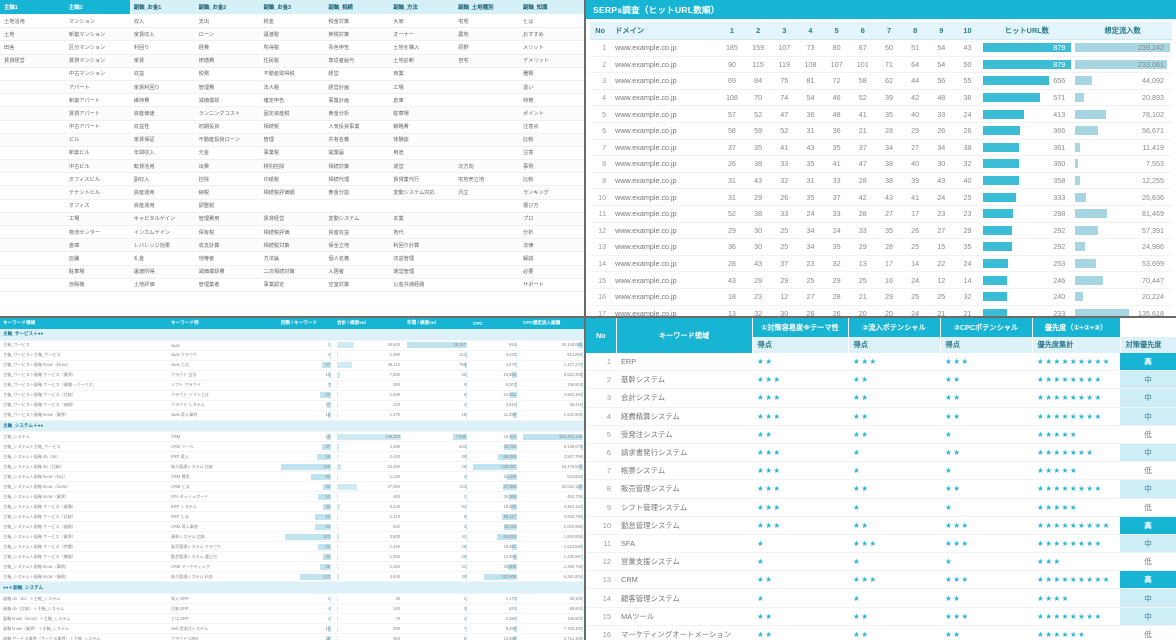 Image resolution: width=1176 pixels, height=640 pixels. Describe the element at coordinates (162, 166) in the screenshot. I see `matrix-cell: 転貸活用` at that location.